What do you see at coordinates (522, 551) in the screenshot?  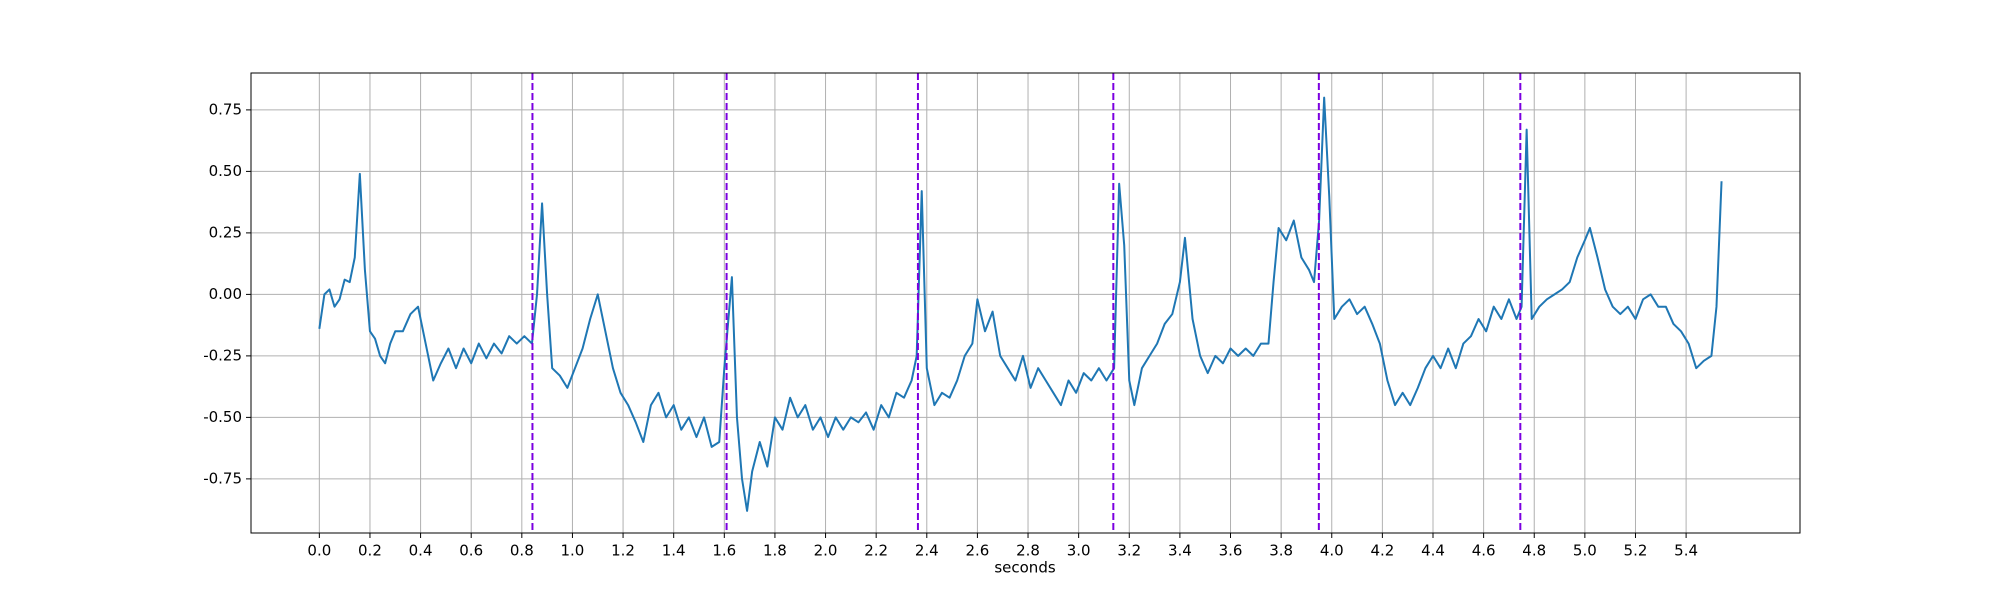 I see `x-tick-label: 0.8` at bounding box center [522, 551].